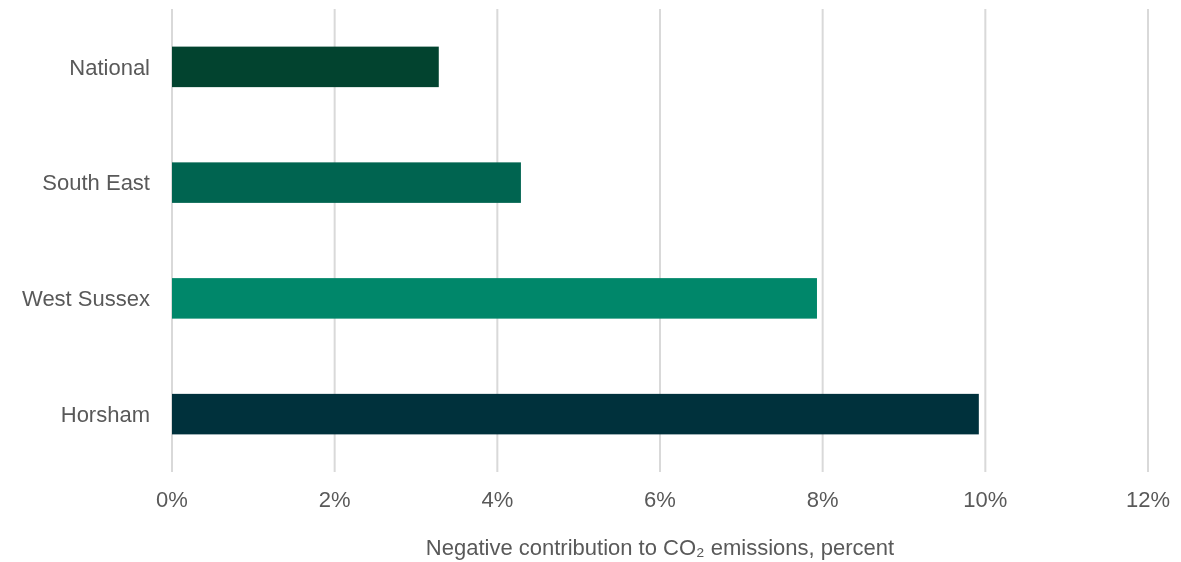 The image size is (1181, 562). What do you see at coordinates (822, 499) in the screenshot?
I see `x-tick-label: 8%` at bounding box center [822, 499].